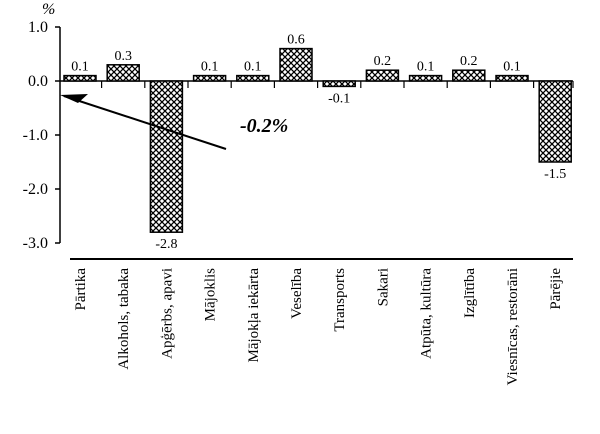  I want to click on category-label: Alkohols, tabaka, so click(124, 319).